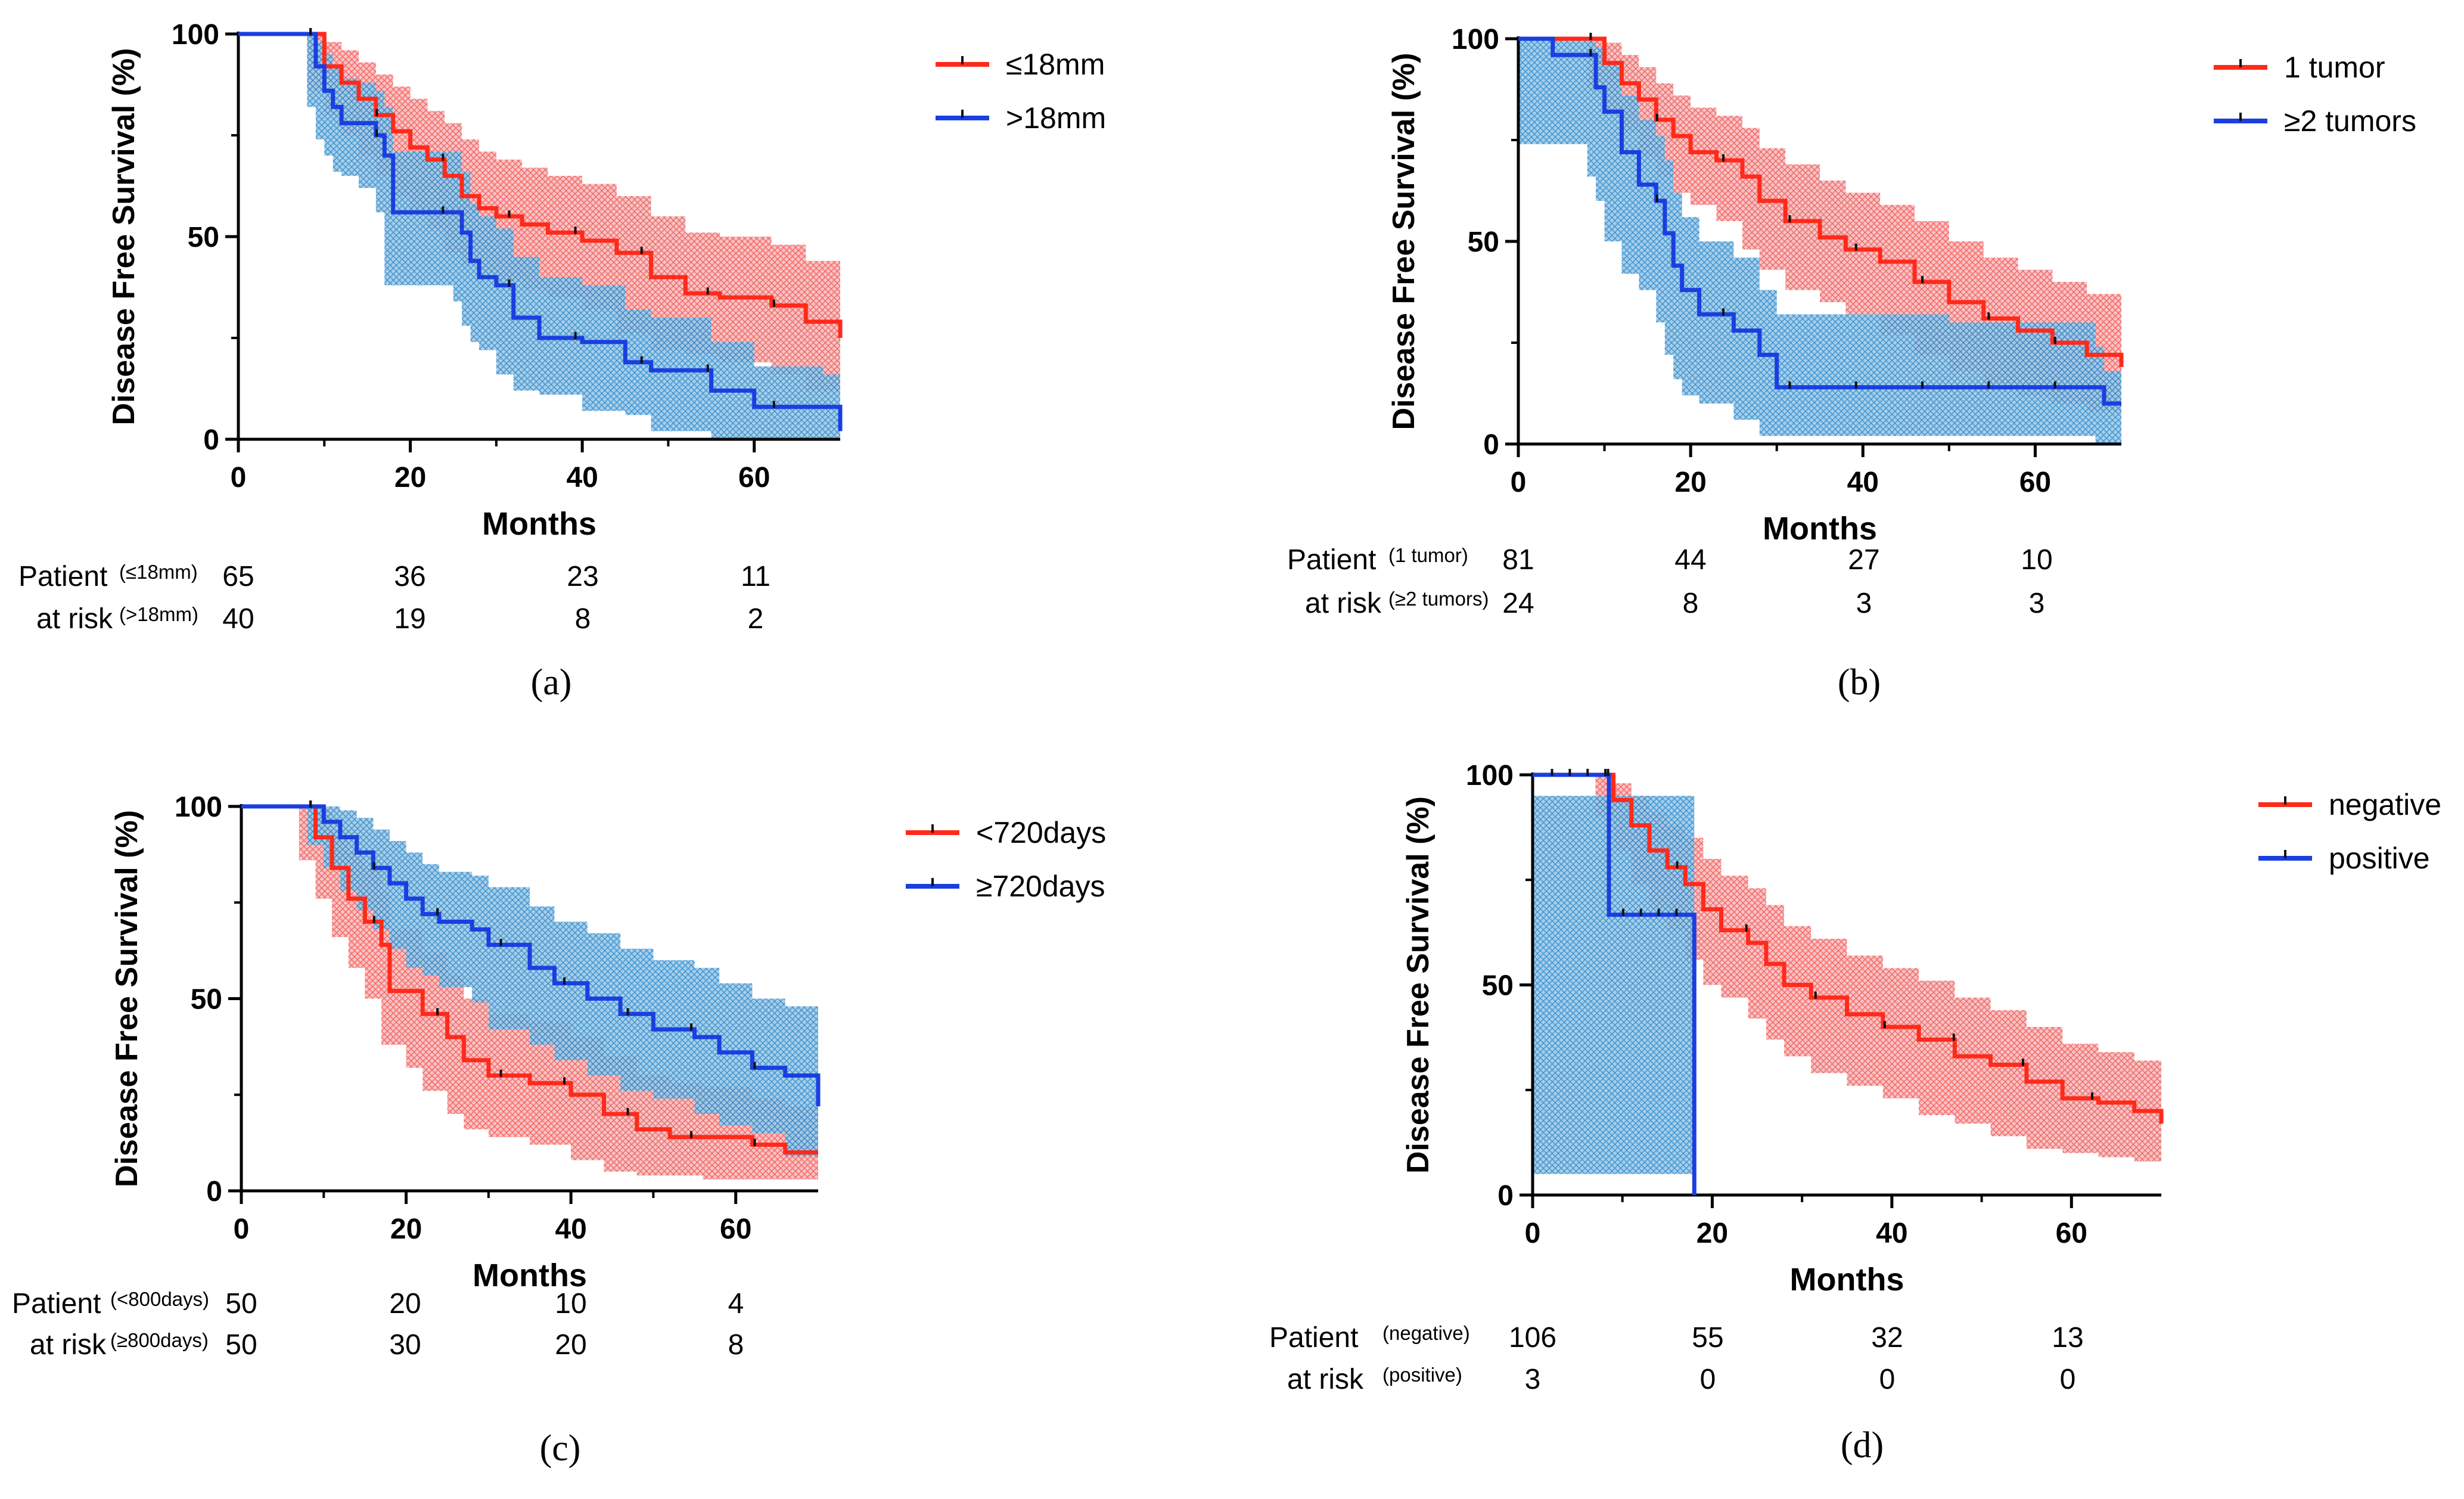  What do you see at coordinates (2385, 804) in the screenshot?
I see `legend-label: negative` at bounding box center [2385, 804].